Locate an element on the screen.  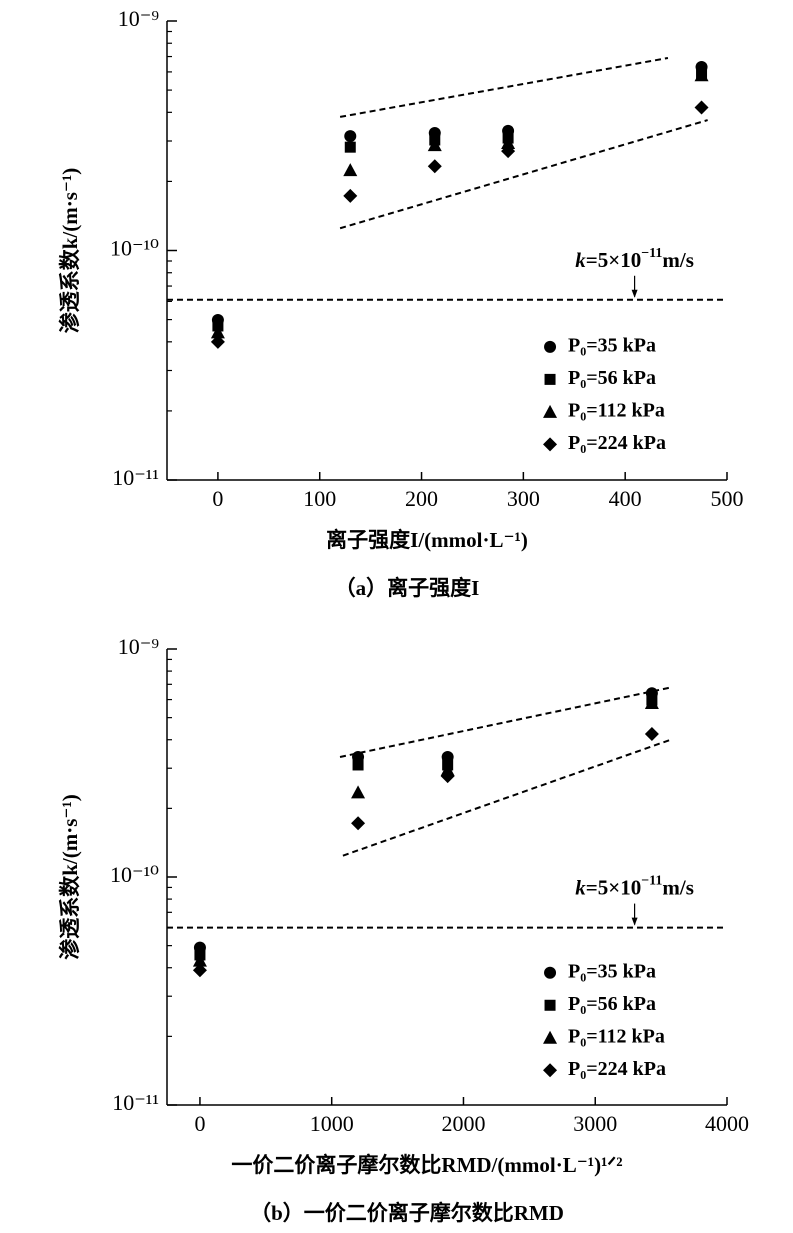
caption: （b）一价二价离子摩尔数比RMD is located at coordinates (407, 1213).